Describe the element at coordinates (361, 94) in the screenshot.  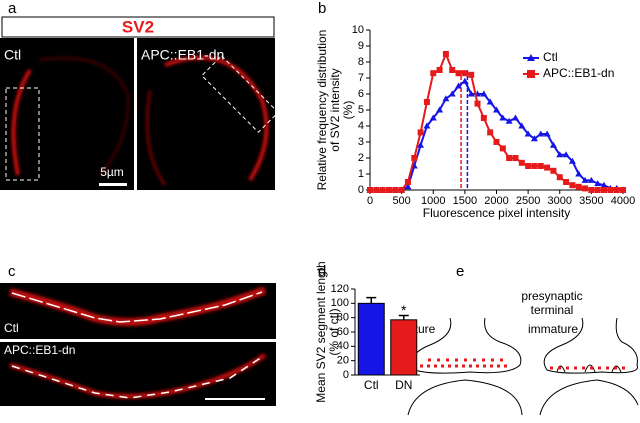
I see `y-tick-label: 6` at that location.